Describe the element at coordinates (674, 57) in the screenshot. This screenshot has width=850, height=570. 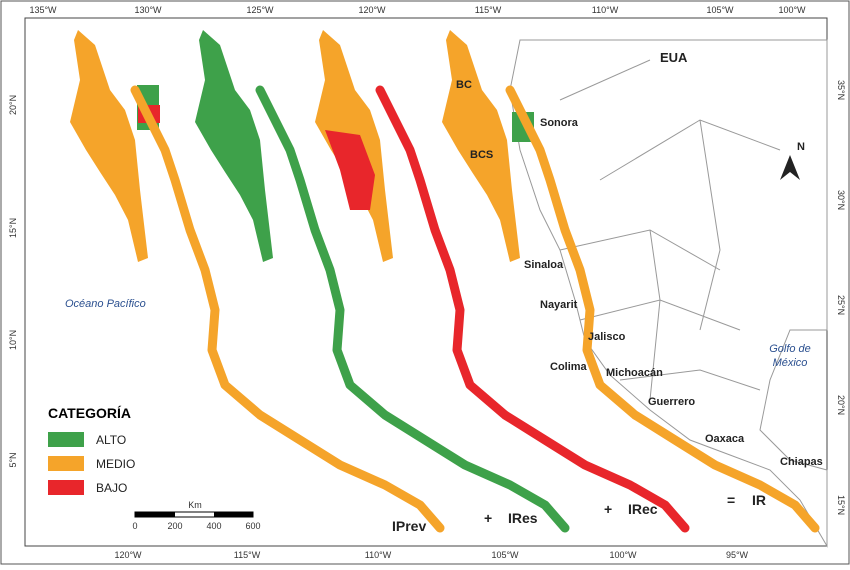
I see `place-label: EUA` at that location.